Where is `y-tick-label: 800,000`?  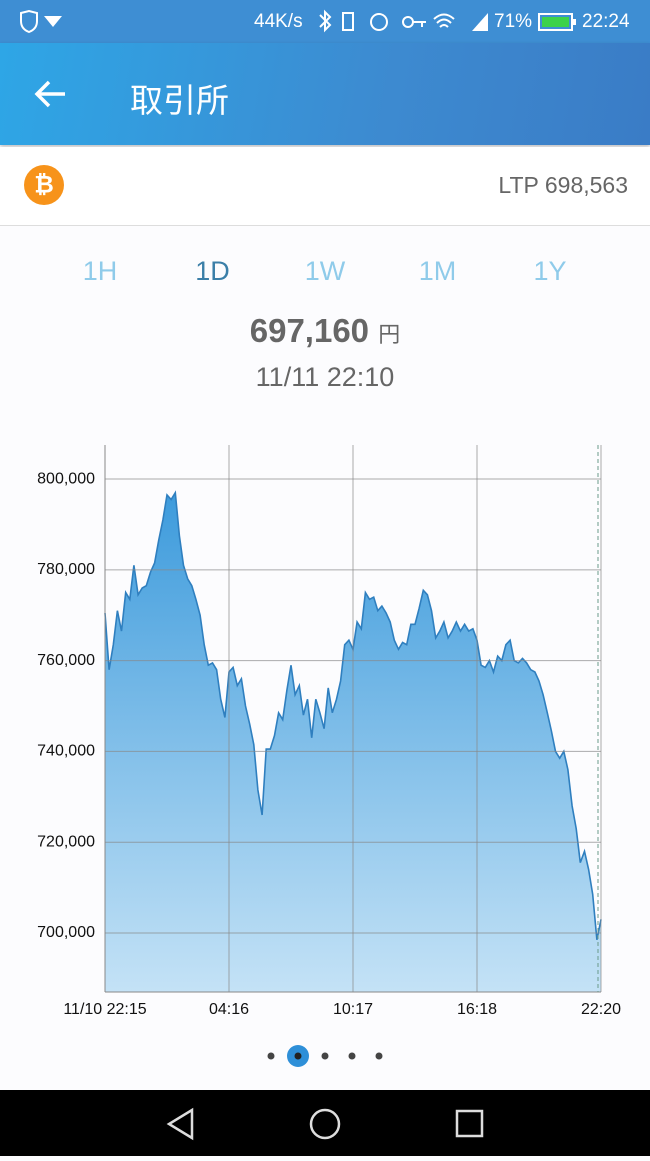 y-tick-label: 800,000 is located at coordinates (66, 478).